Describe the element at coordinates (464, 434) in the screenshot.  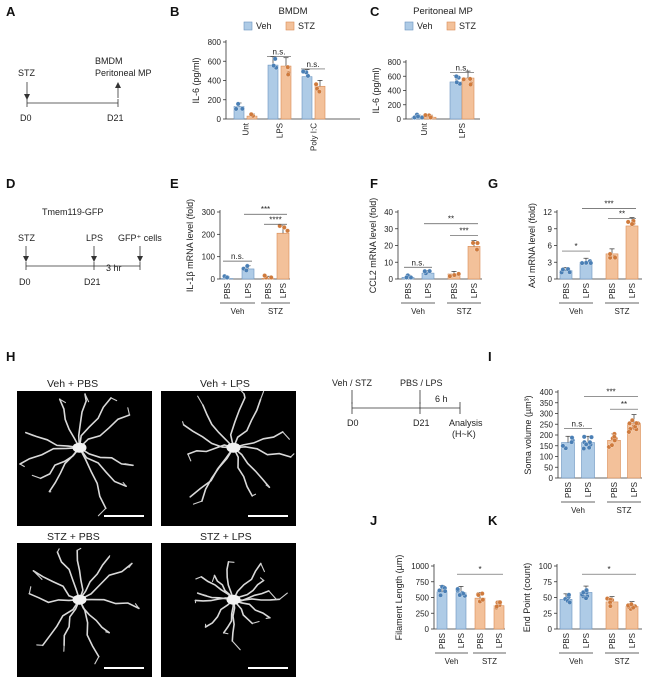
I see `h-analysis2: (H~K)` at that location.